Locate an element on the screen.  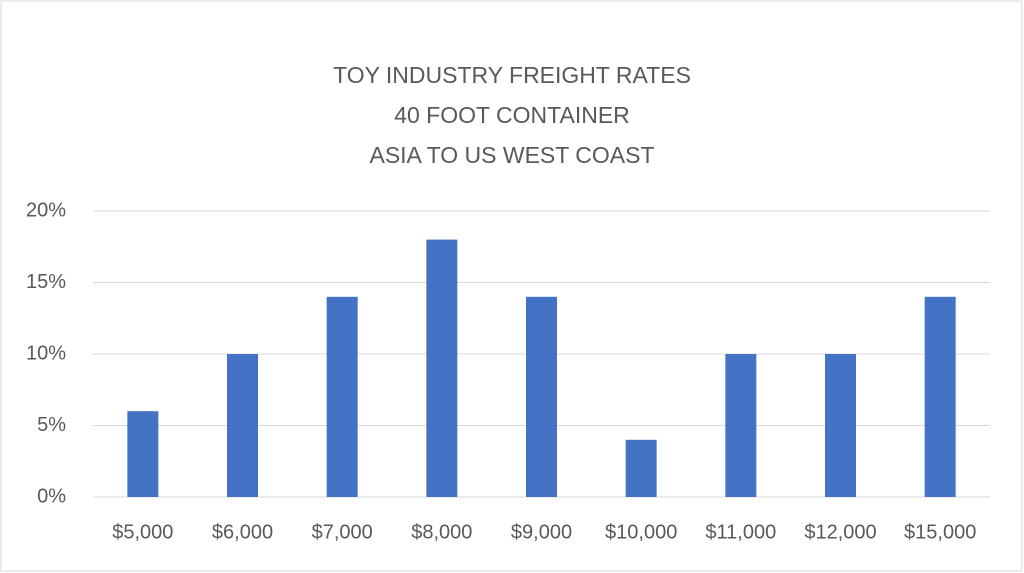
x-tick-label: $6,000 is located at coordinates (242, 532).